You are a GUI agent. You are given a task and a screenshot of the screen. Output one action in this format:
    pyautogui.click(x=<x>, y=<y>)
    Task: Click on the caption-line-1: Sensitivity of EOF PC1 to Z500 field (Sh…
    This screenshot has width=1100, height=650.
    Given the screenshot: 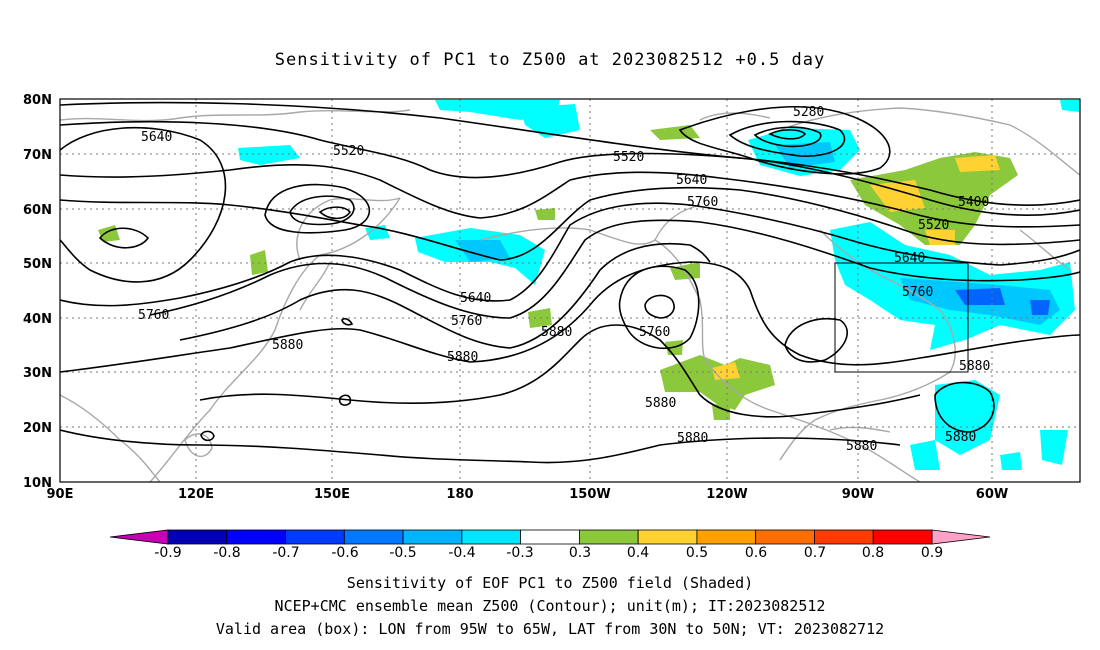 What is the action you would take?
    pyautogui.click(x=550, y=583)
    